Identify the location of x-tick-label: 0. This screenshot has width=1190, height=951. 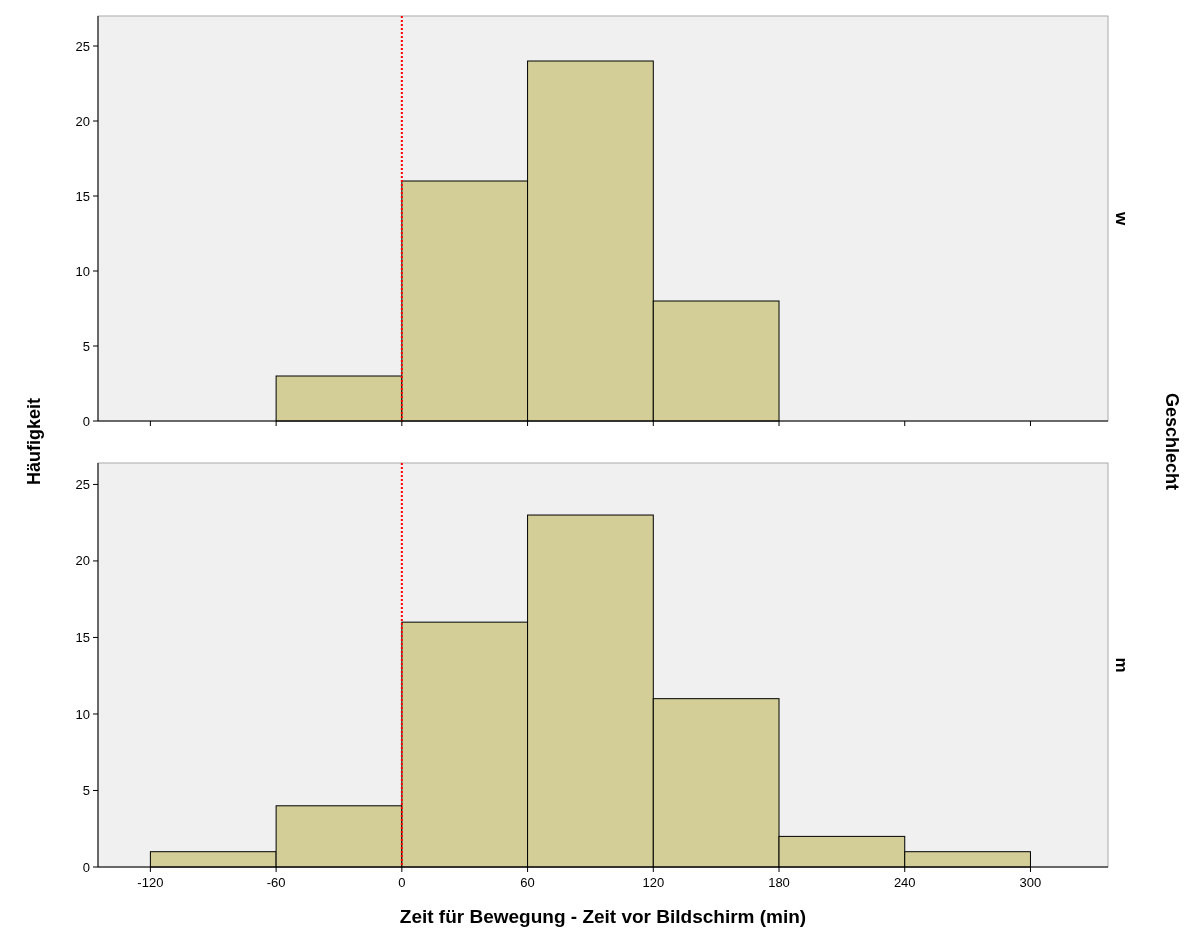
(402, 882).